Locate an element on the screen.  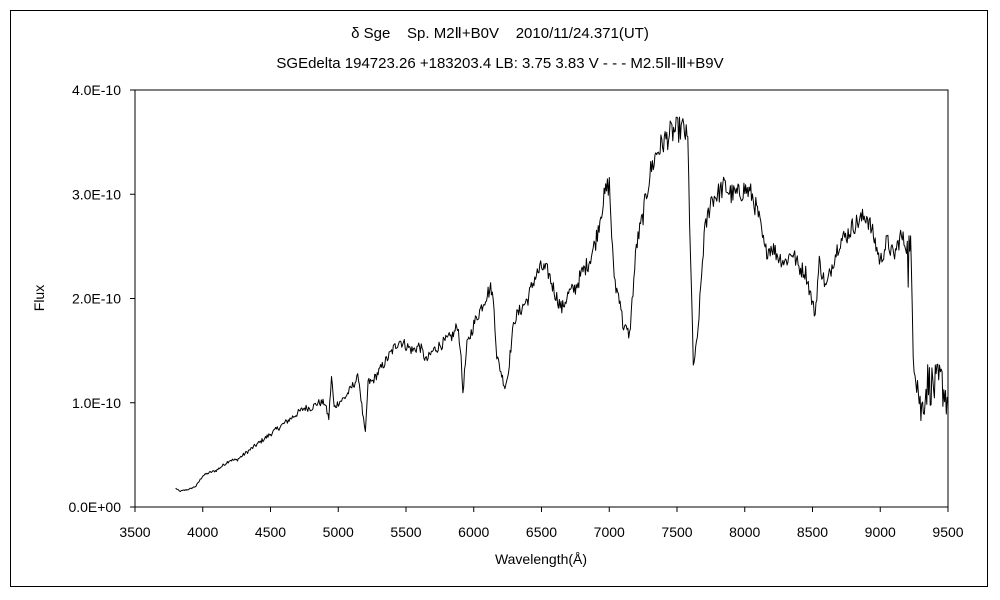
y-axis: 0.0E+00 1.0E-10 2.0E-10 3.0E-10 4.0E-10 is located at coordinates (101, 298).